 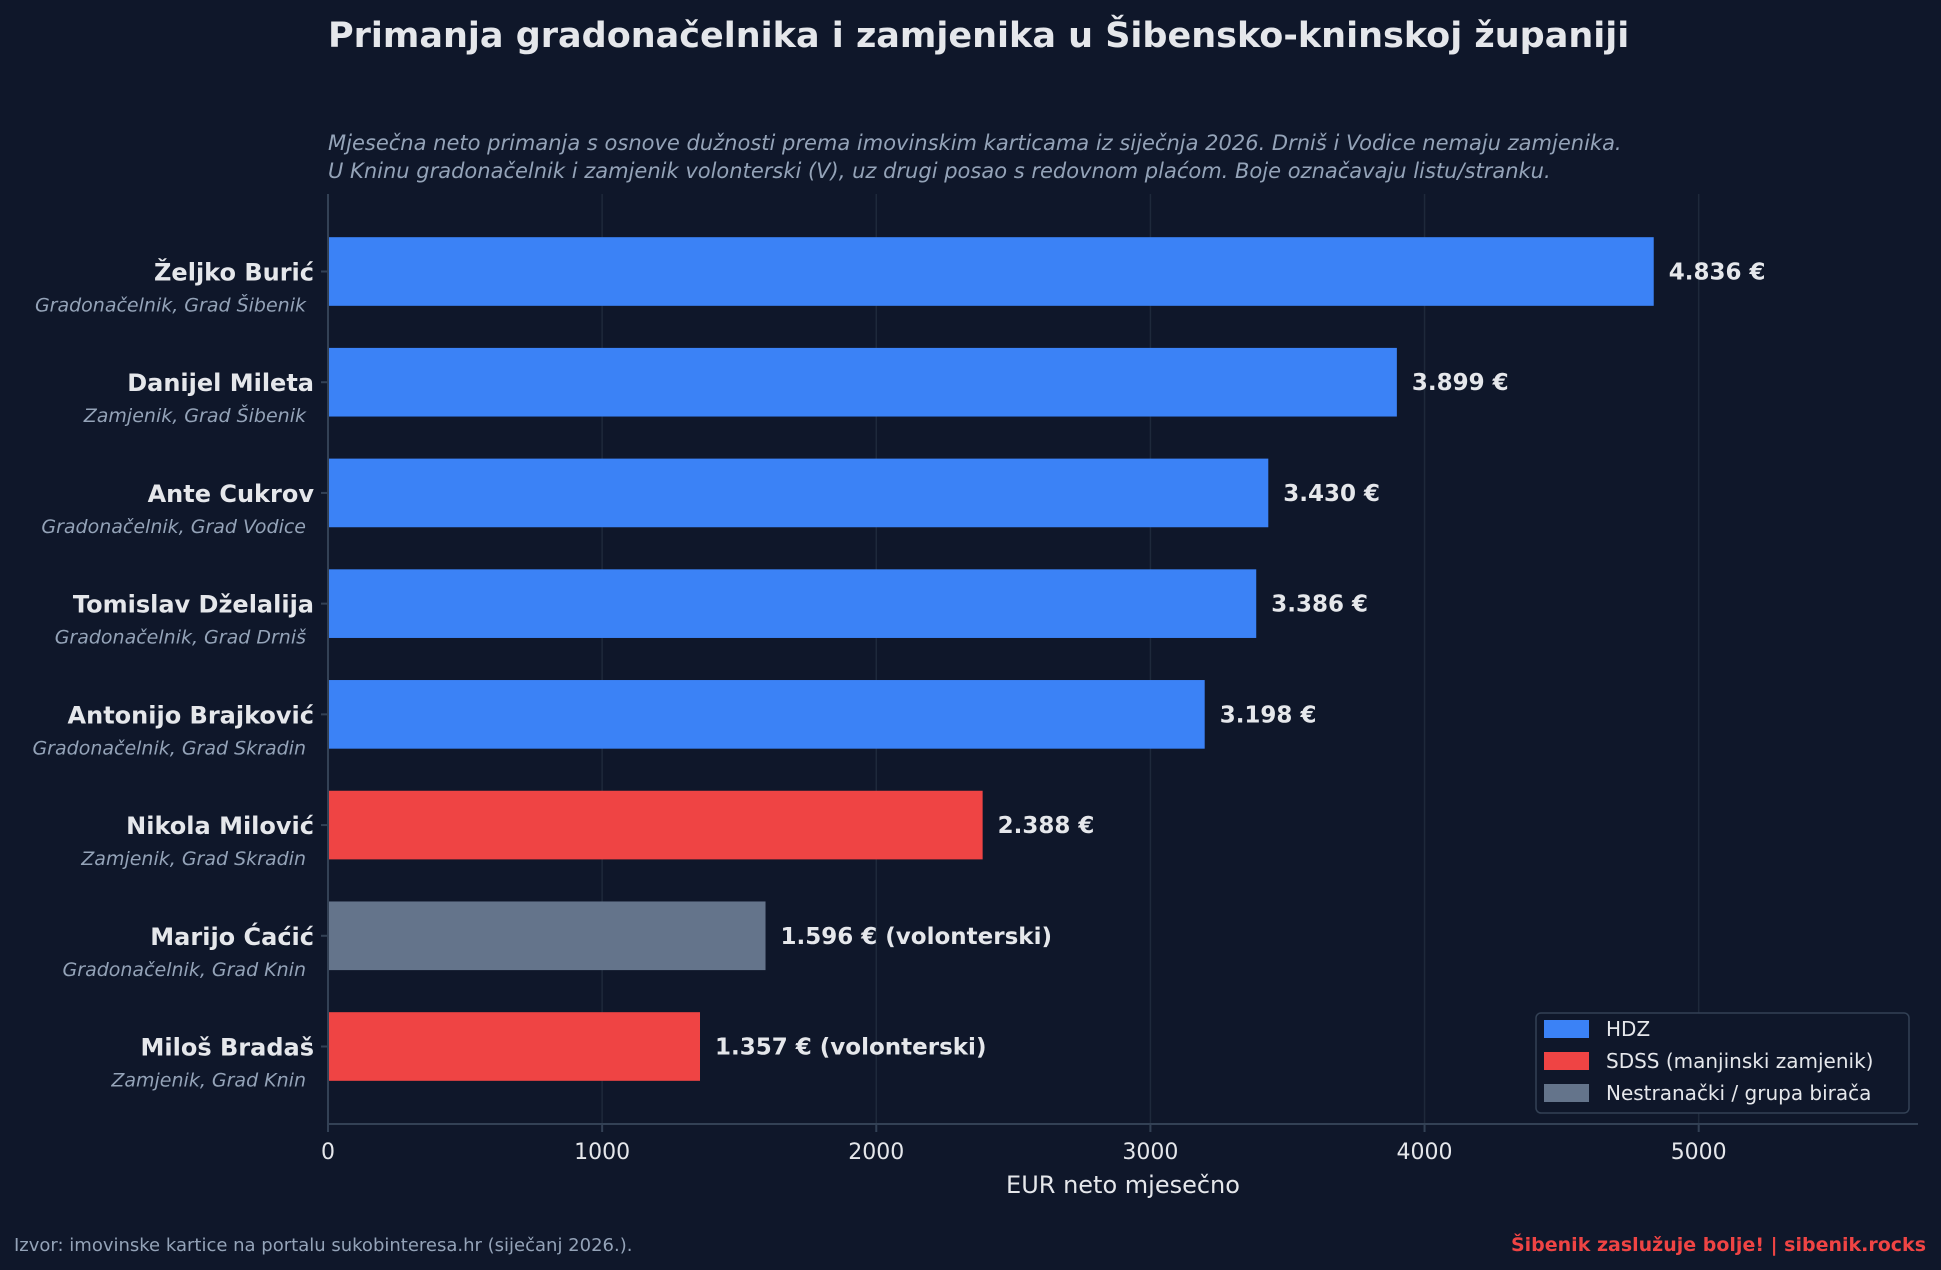 What do you see at coordinates (169, 748) in the screenshot?
I see `y-tick-label-role: Gradonačelnik, Grad Skradin` at bounding box center [169, 748].